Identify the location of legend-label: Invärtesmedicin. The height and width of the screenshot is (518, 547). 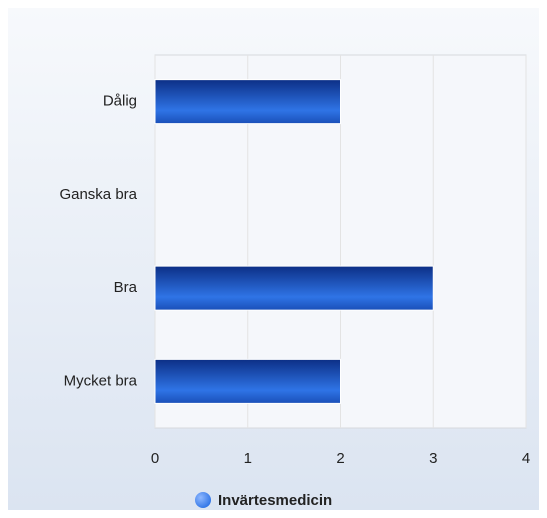
(275, 500).